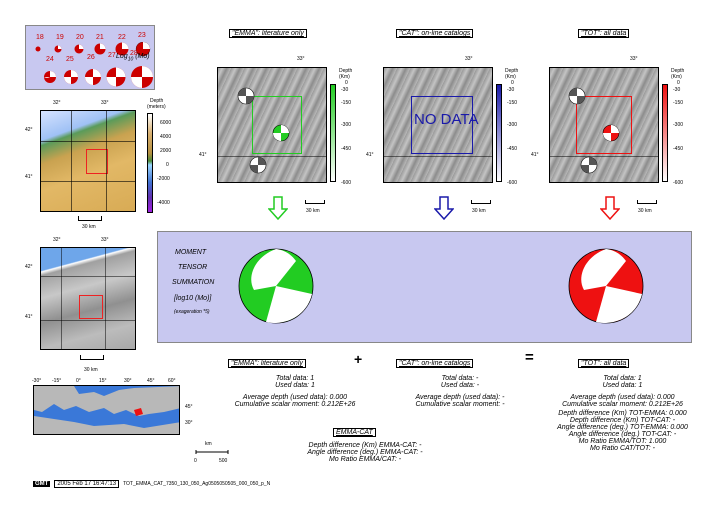 This screenshot has width=715, height=505. I want to click on tot-depth-diff-cat: Depth difference (Km) TOT-CAT: -, so click(622, 420).